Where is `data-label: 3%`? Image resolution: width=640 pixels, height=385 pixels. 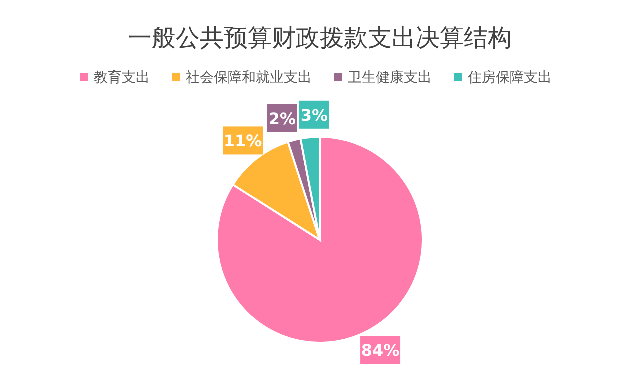
data-label: 3% is located at coordinates (314, 115).